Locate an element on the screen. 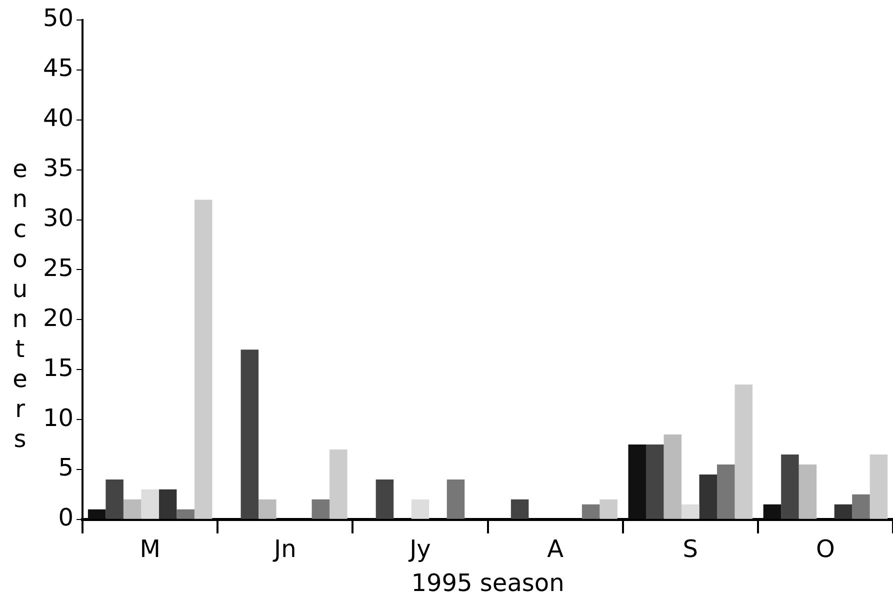 This screenshot has width=893, height=609. y-tick-label: 10 is located at coordinates (58, 418).